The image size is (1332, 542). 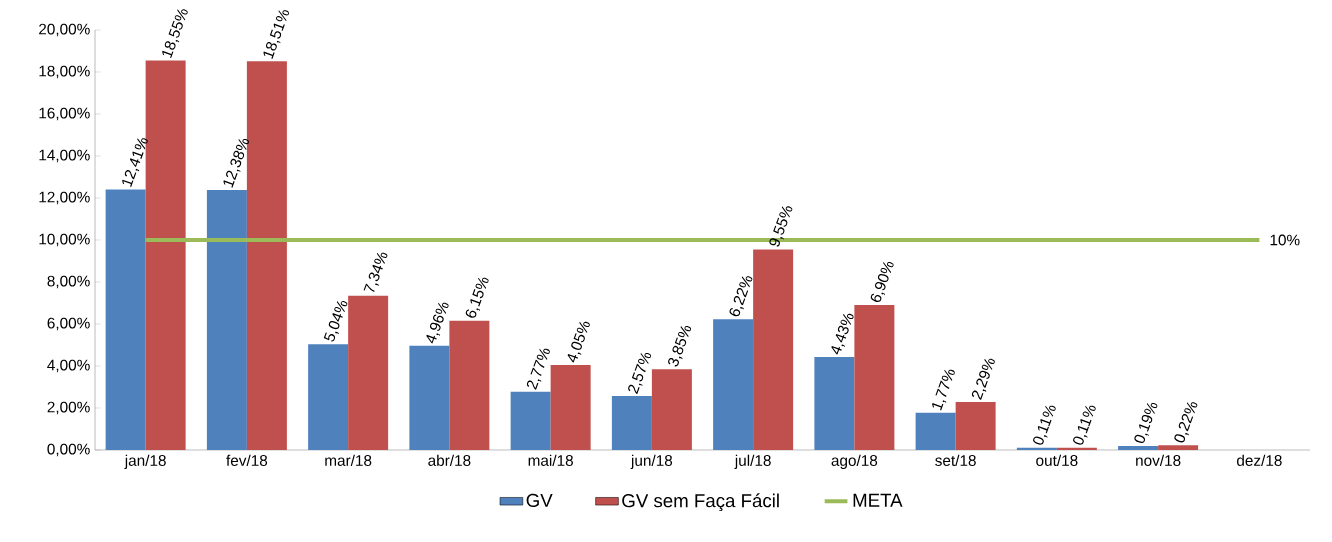 What do you see at coordinates (68, 366) in the screenshot?
I see `y-tick-label: 4,00%` at bounding box center [68, 366].